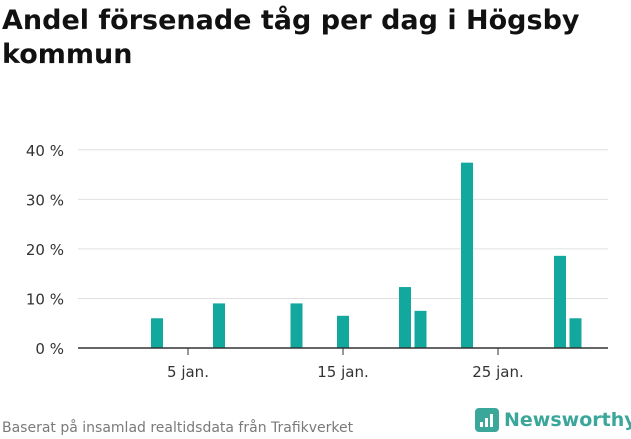 Image resolution: width=631 pixels, height=439 pixels. I want to click on brand-name: Newsworthy, so click(567, 420).